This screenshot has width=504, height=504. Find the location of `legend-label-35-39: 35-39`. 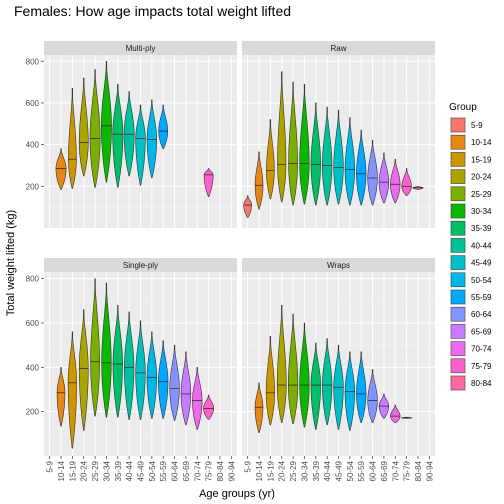

legend-label-35-39: 35-39 is located at coordinates (481, 228).